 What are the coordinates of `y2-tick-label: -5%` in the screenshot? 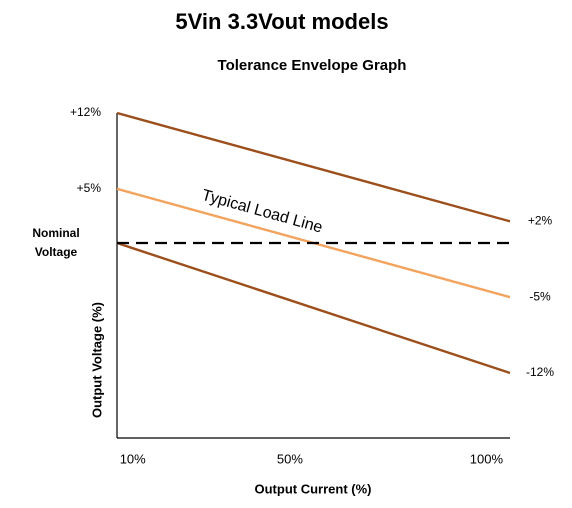 It's located at (540, 296).